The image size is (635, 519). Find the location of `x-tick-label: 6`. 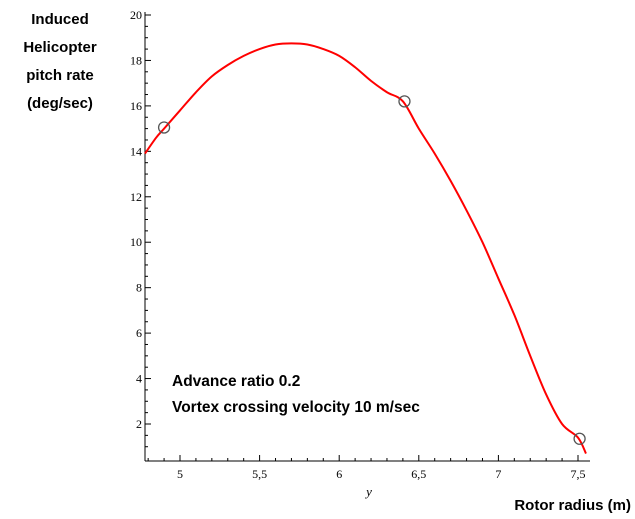

x-tick-label: 6 is located at coordinates (339, 474).